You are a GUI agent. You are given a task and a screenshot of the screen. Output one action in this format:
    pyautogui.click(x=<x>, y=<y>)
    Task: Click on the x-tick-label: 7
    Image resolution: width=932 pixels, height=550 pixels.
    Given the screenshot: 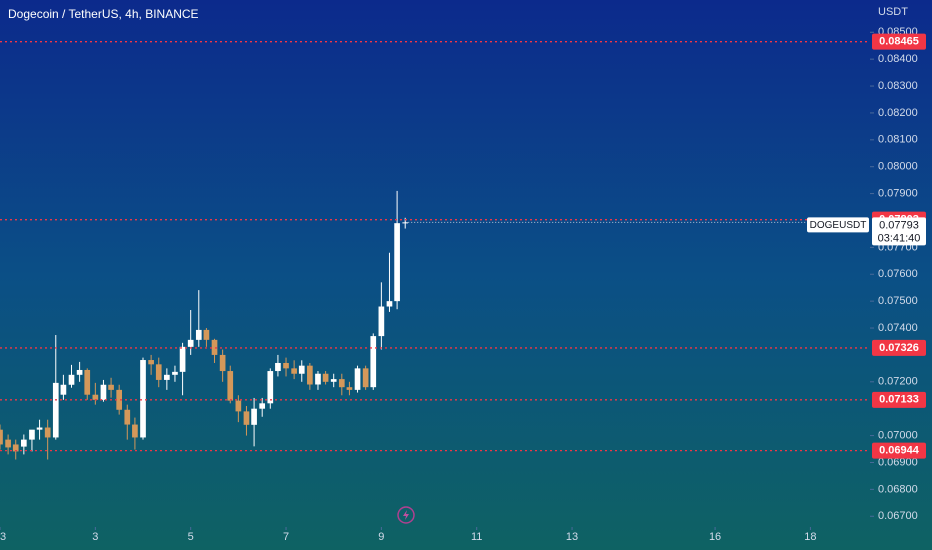 What is the action you would take?
    pyautogui.click(x=286, y=537)
    